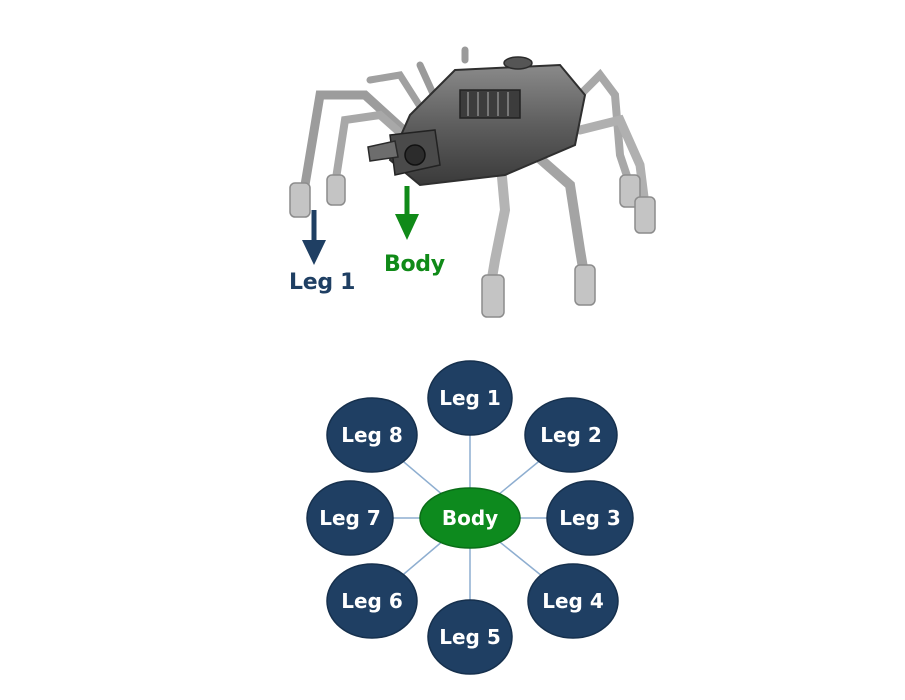  I want to click on body-arrow, so click(407, 213).